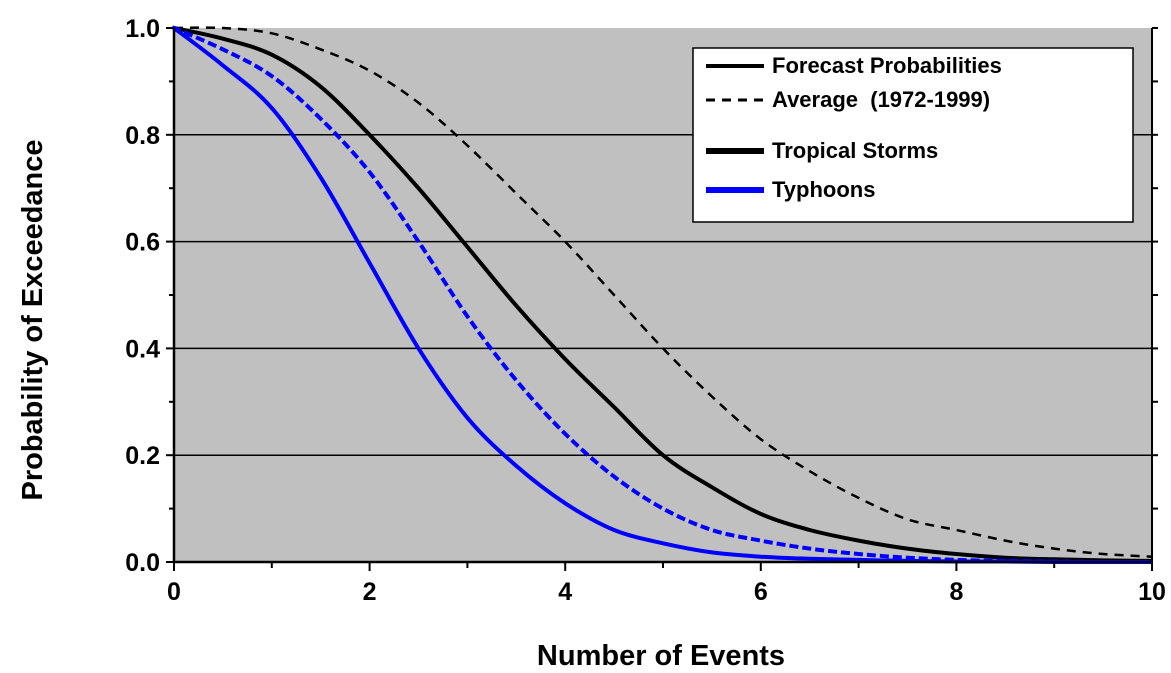 This screenshot has height=673, width=1171. What do you see at coordinates (142, 456) in the screenshot?
I see `y-tick-label: 0.2` at bounding box center [142, 456].